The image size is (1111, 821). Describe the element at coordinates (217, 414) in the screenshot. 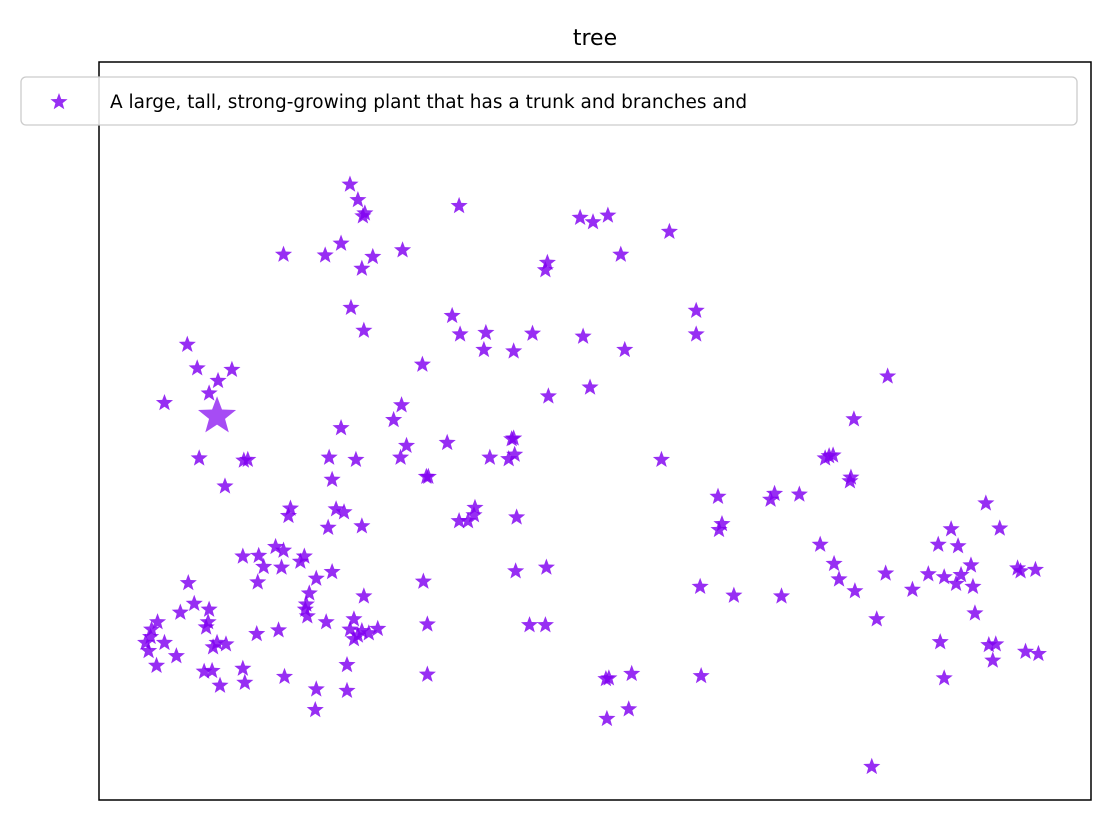

I see `highlighted-point` at that location.